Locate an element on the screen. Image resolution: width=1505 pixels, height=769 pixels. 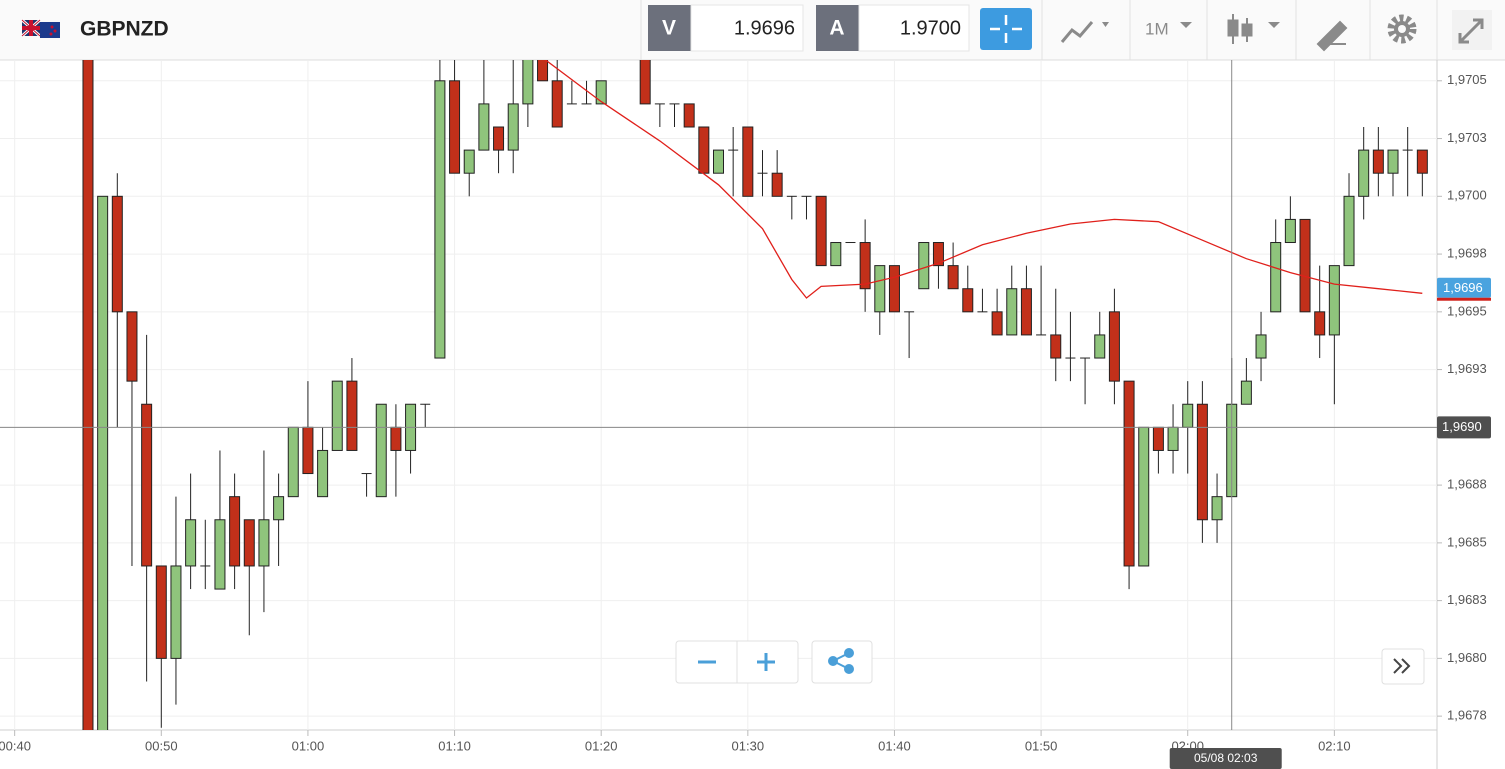
ask-button is located at coordinates (837, 28).